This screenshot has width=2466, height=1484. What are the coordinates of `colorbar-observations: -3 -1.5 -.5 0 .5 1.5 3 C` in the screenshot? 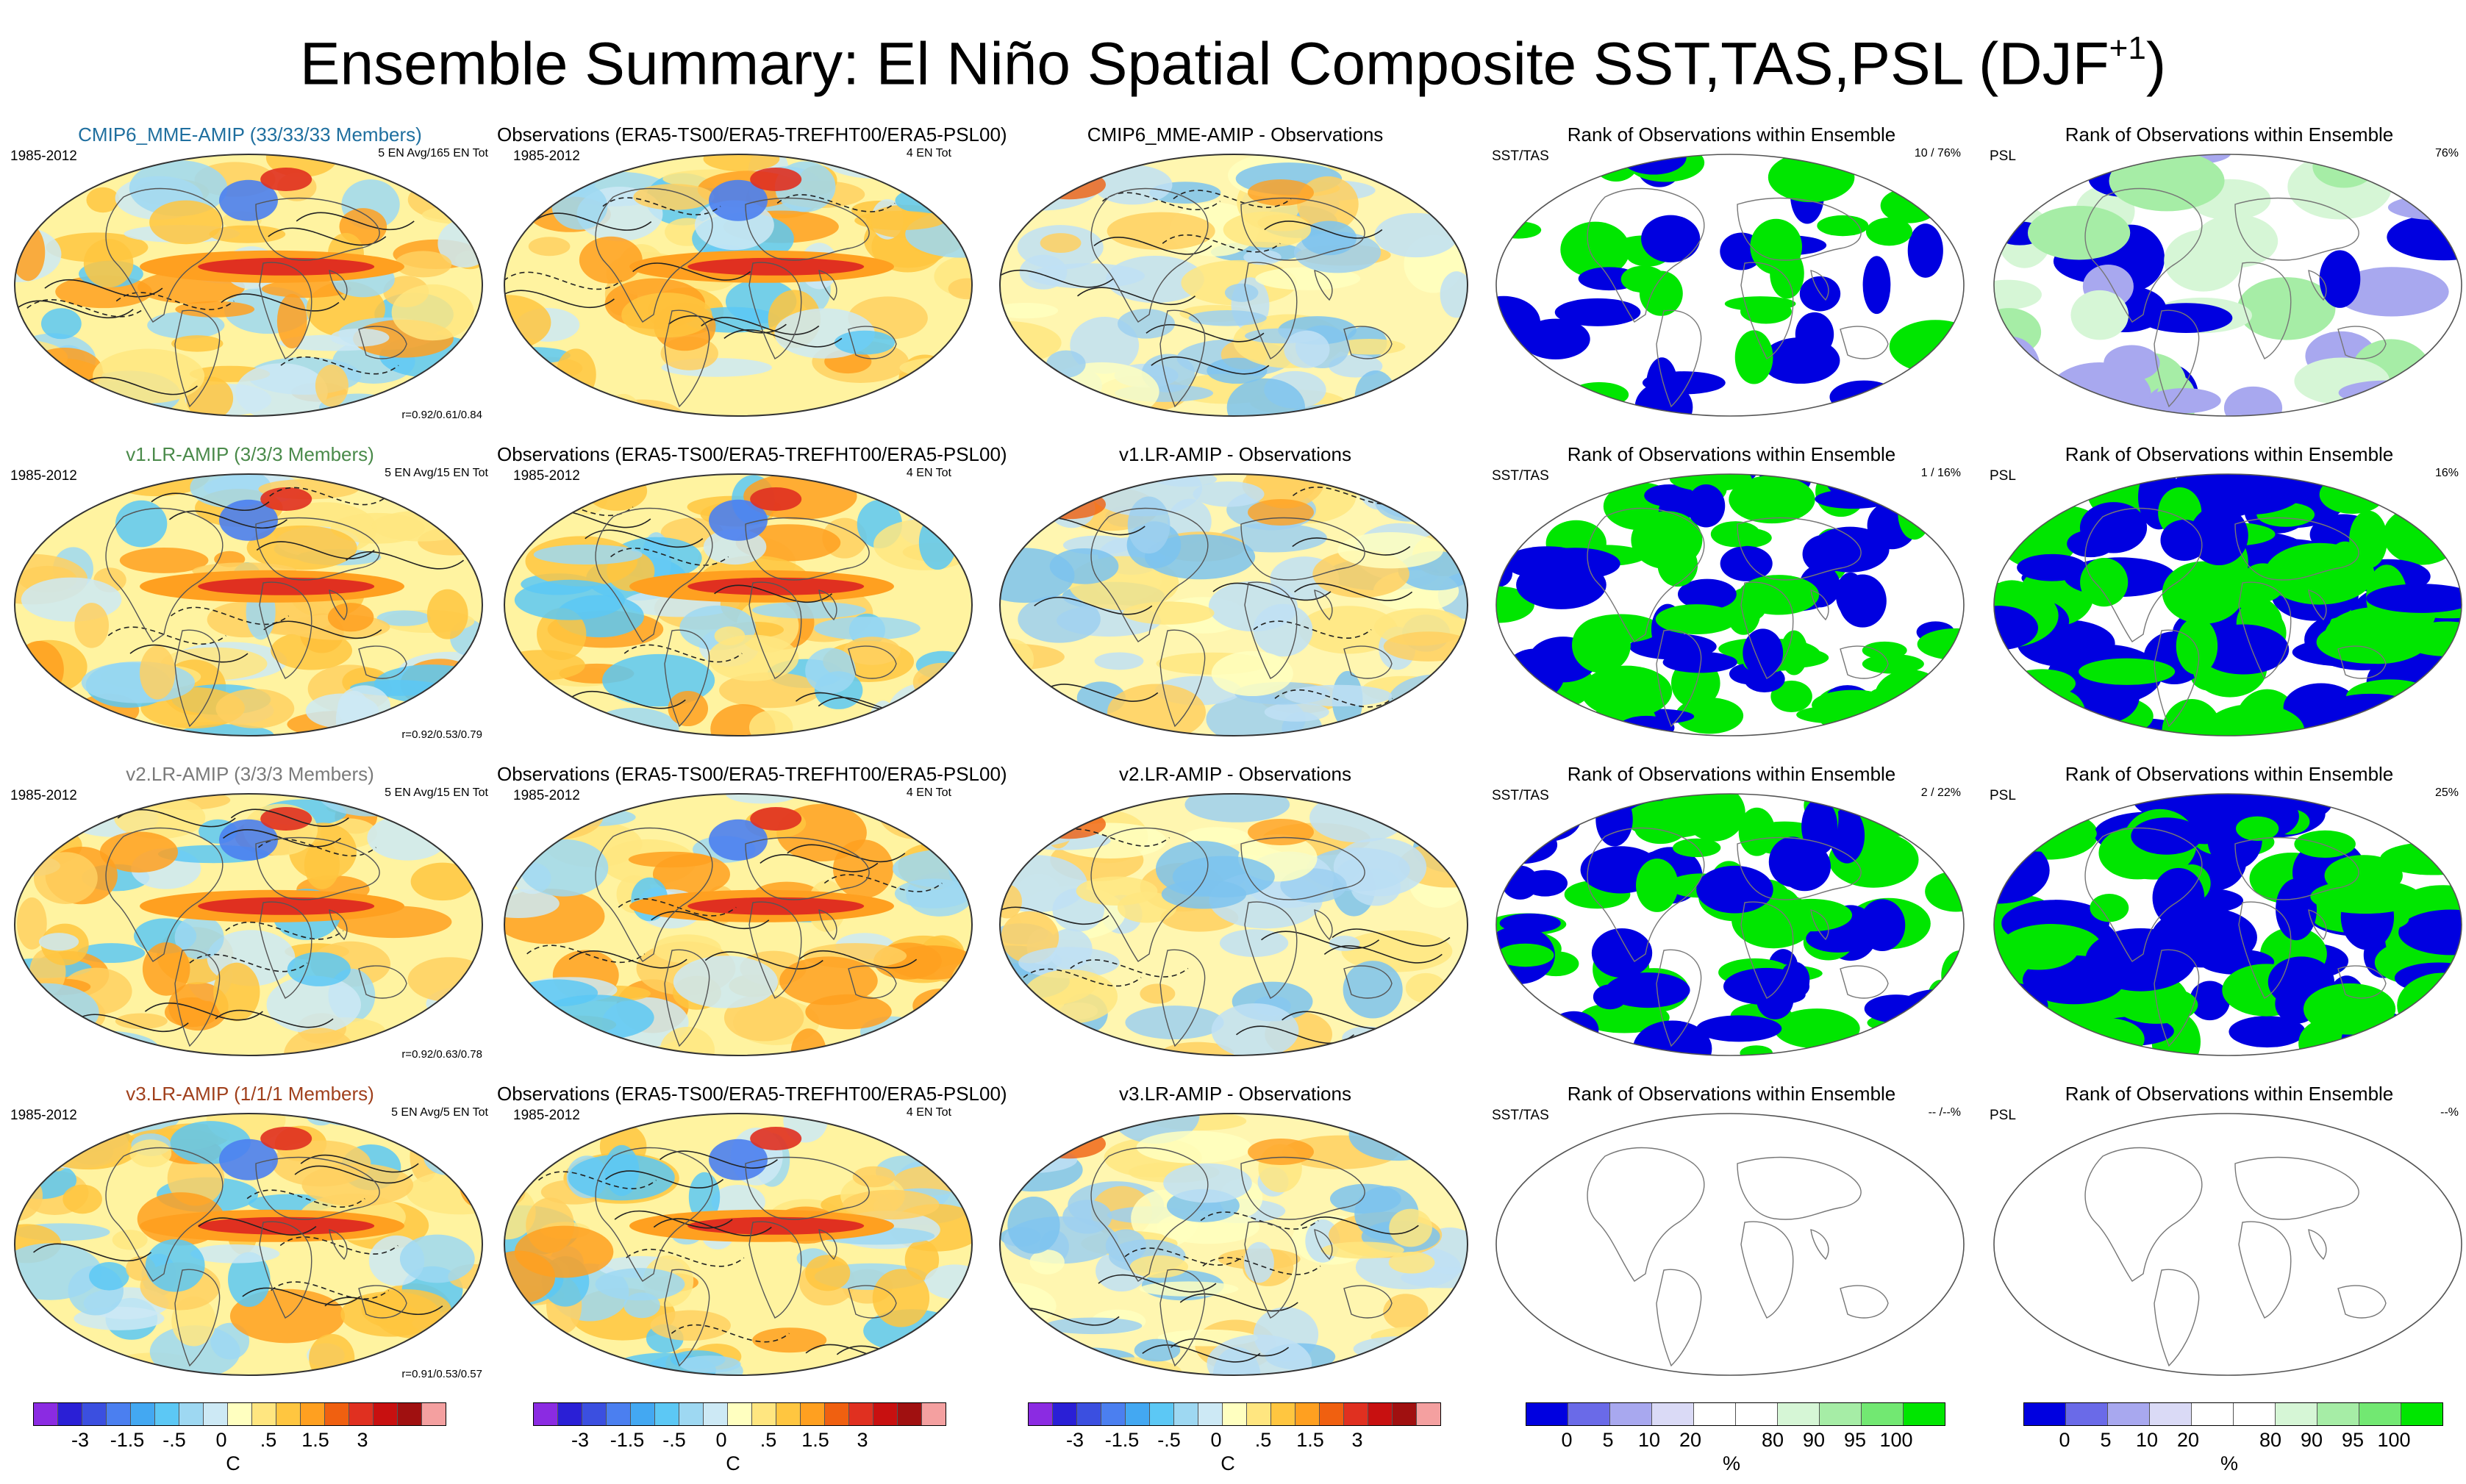 It's located at (740, 1439).